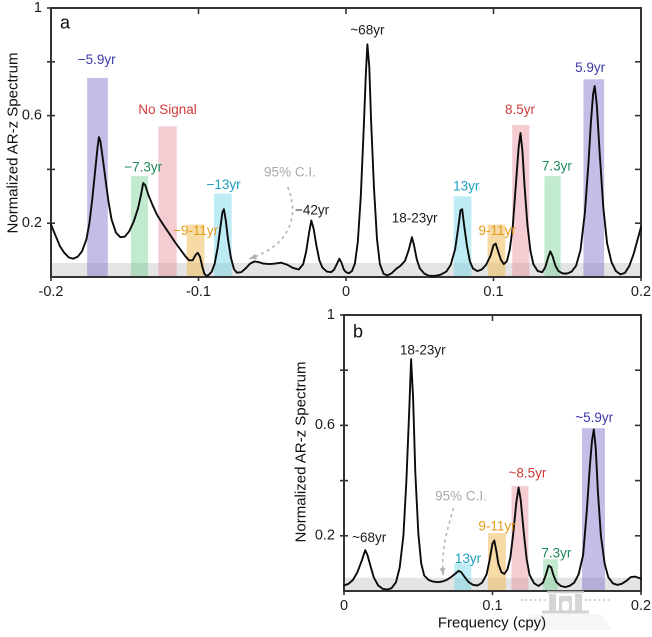 Image resolution: width=652 pixels, height=637 pixels. What do you see at coordinates (565, 622) in the screenshot?
I see `watermark-shadow` at bounding box center [565, 622].